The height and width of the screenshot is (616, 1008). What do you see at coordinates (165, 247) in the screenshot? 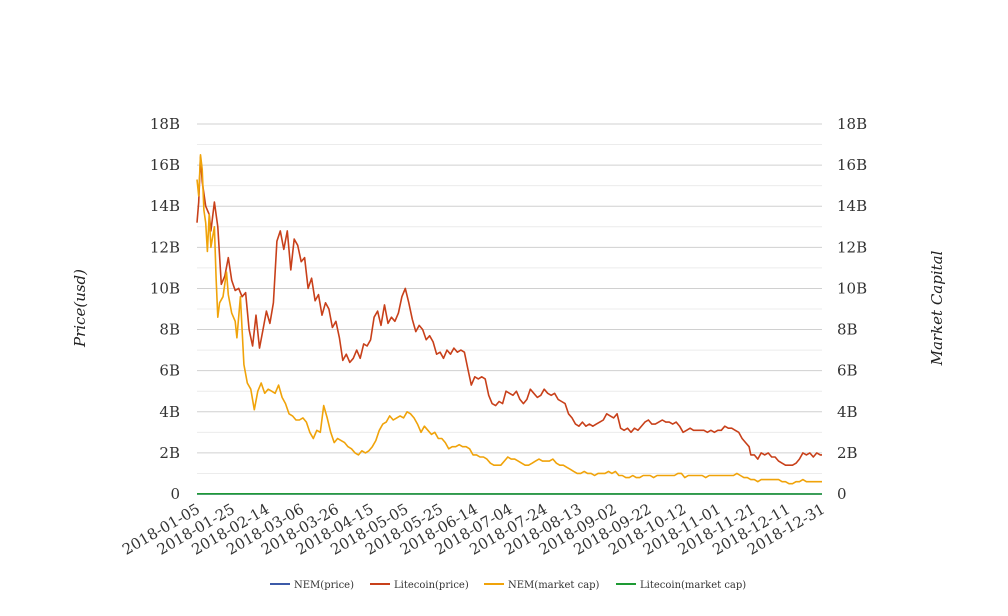
I see `y-tick-label-left: 12B` at bounding box center [165, 247].